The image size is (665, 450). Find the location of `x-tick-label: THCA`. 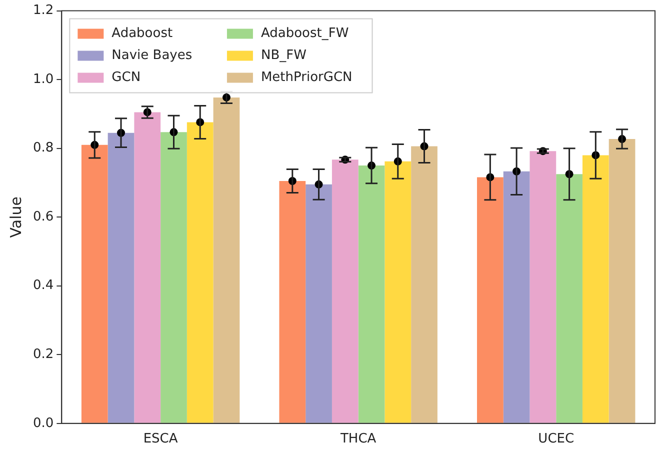

x-tick-label: THCA is located at coordinates (357, 439).